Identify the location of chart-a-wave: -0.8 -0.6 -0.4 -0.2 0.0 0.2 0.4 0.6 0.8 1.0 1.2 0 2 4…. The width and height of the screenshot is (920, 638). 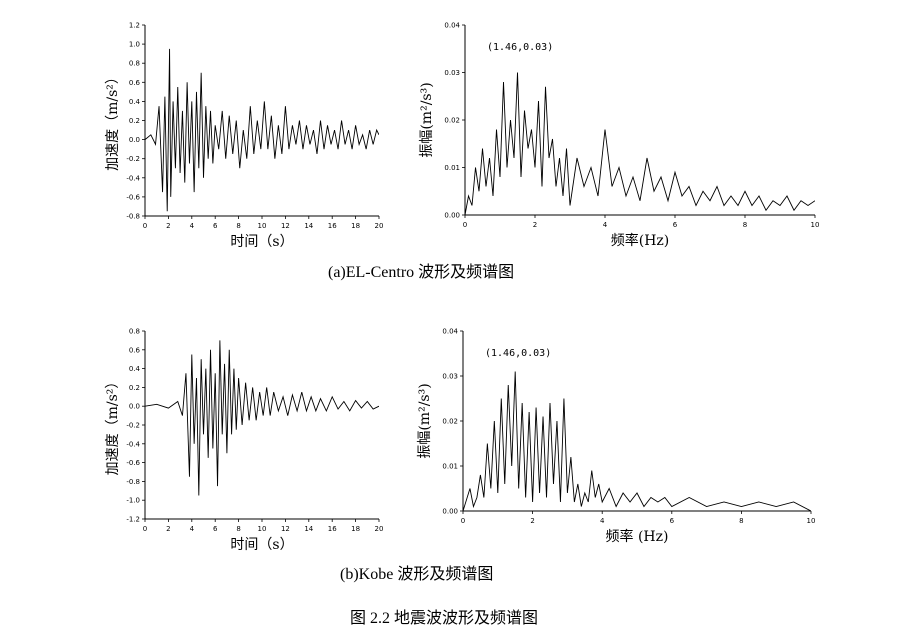
(250, 132).